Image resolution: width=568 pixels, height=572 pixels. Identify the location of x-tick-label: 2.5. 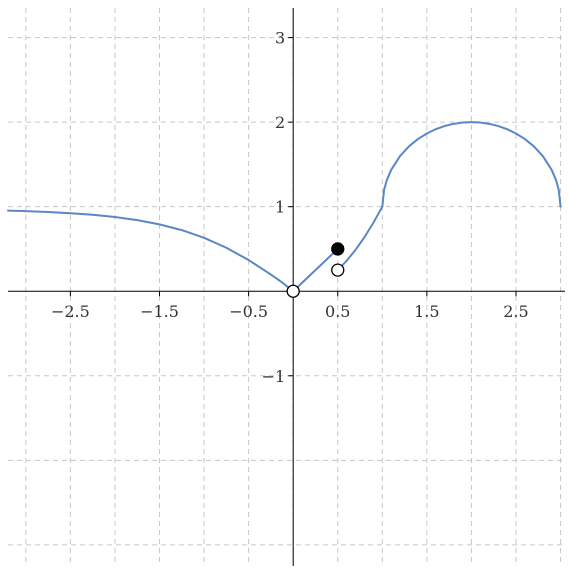
(515, 311).